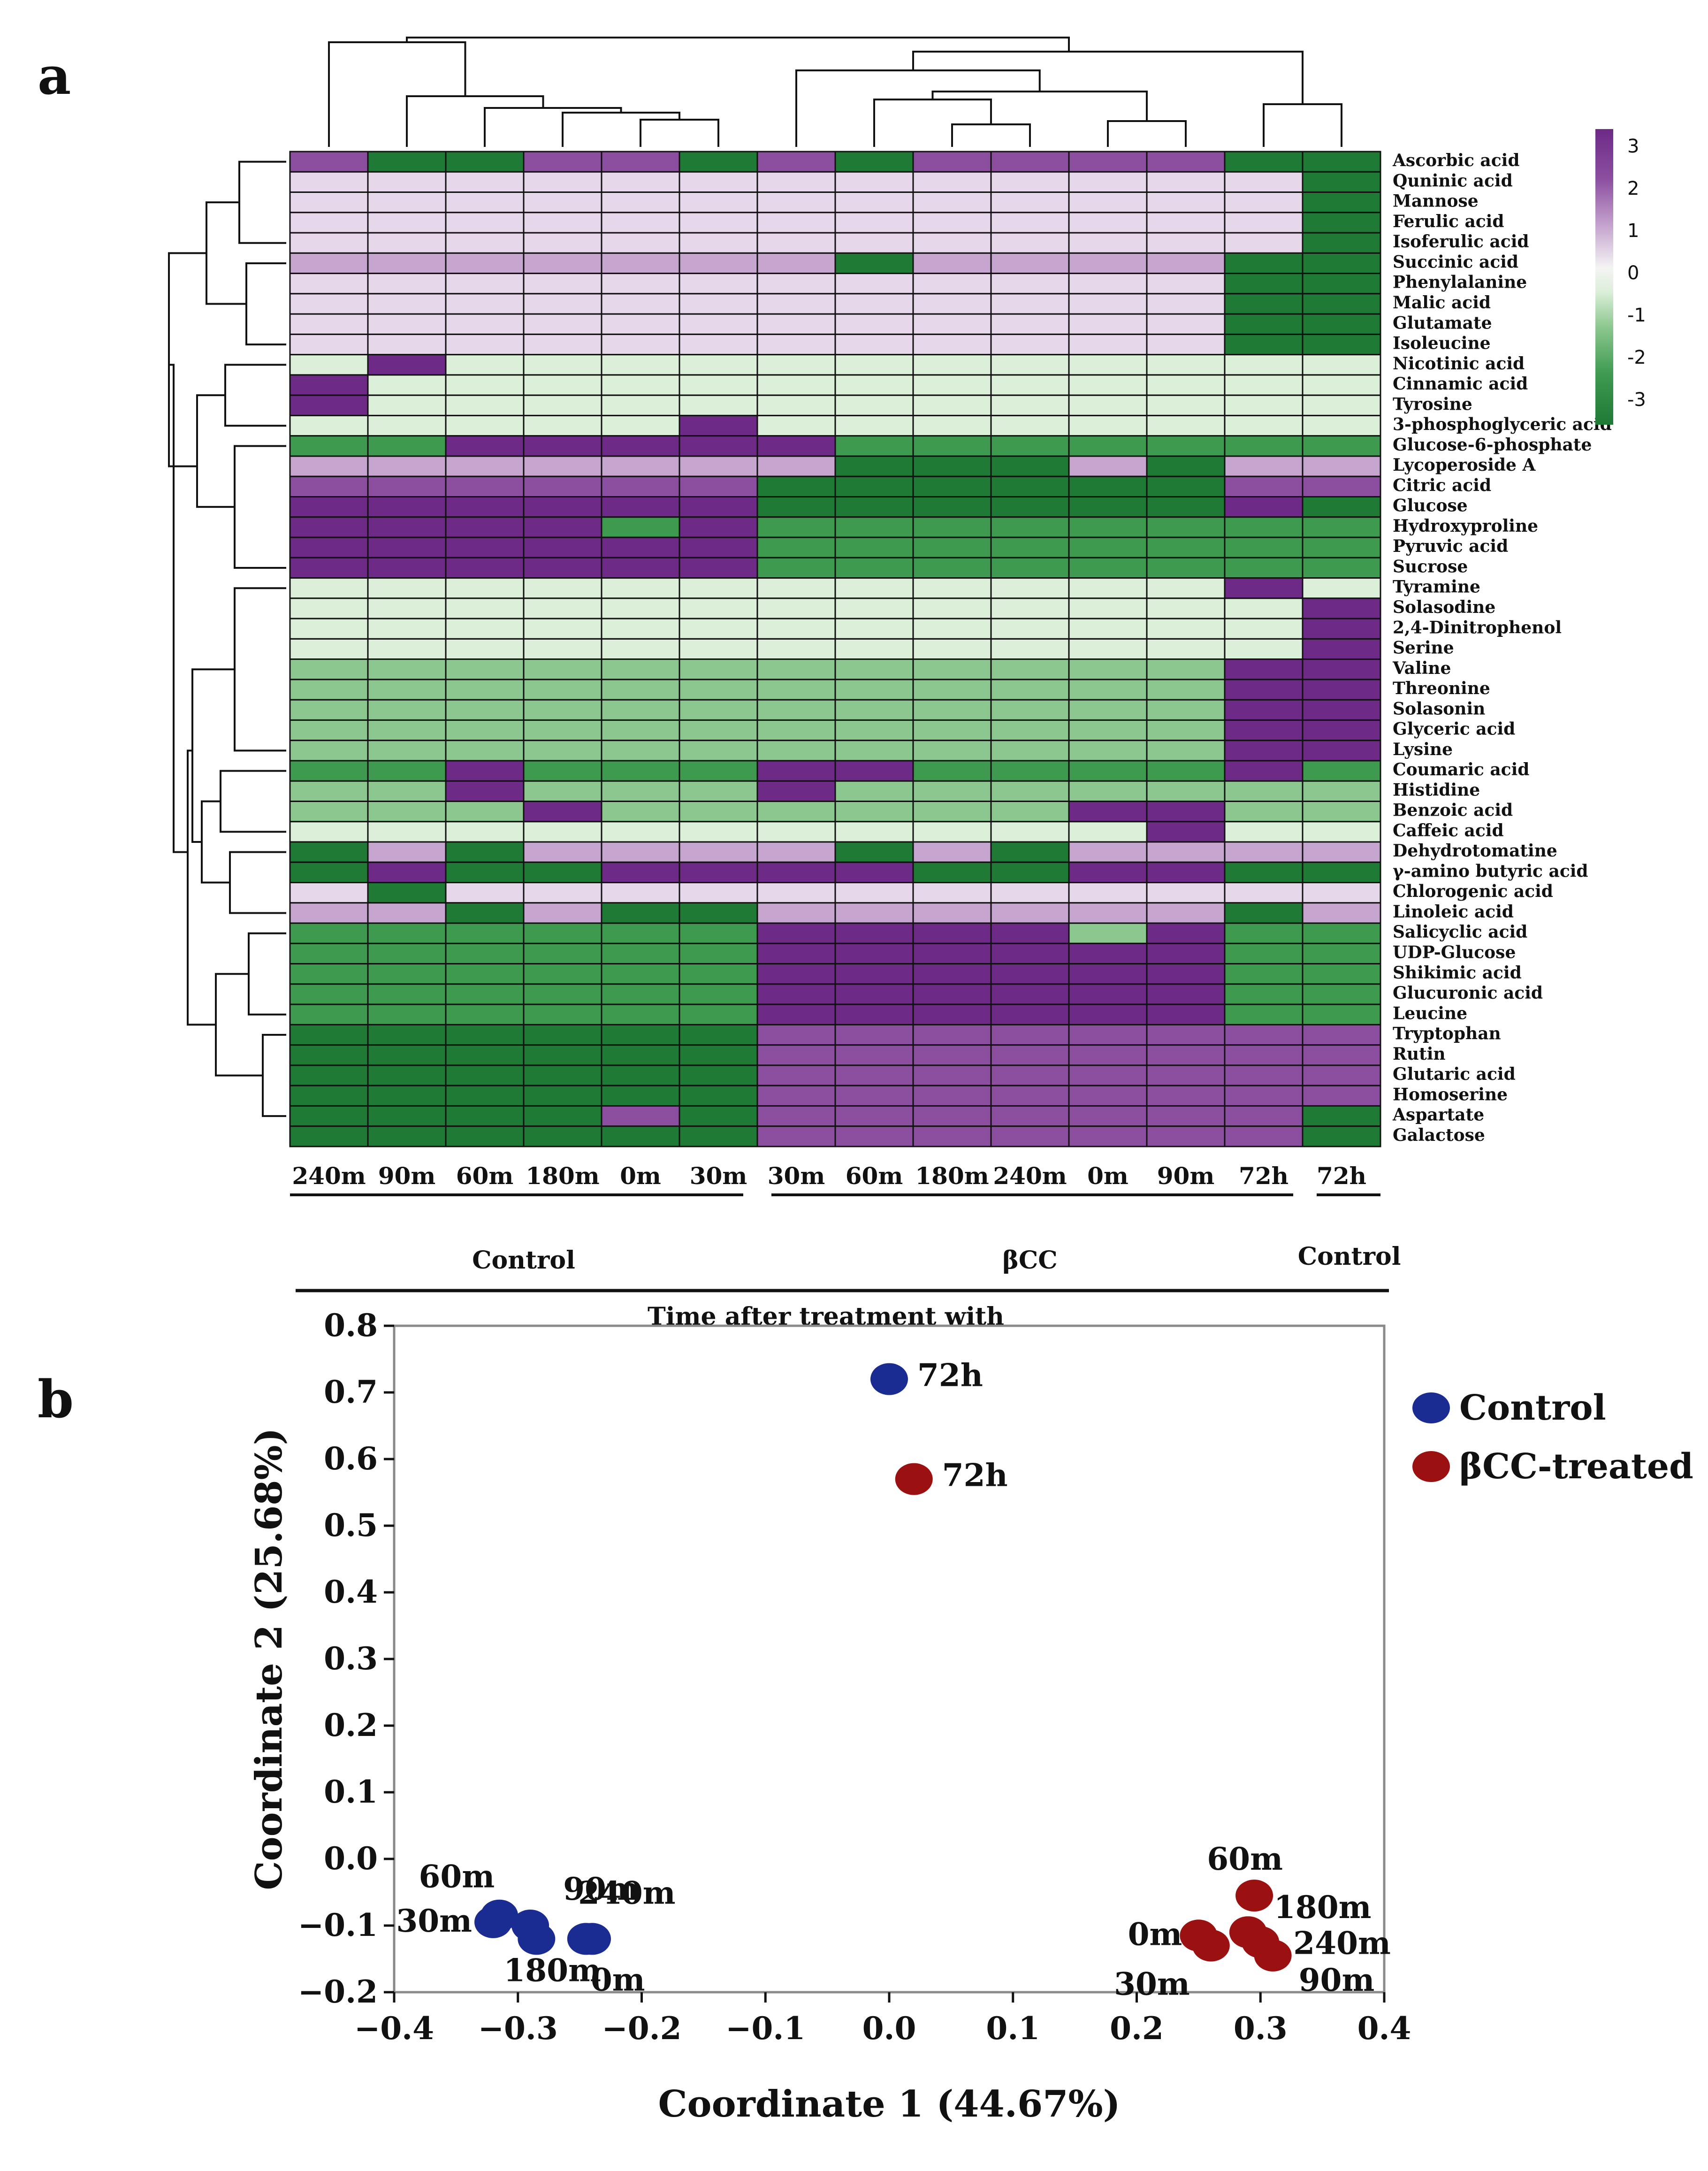 This screenshot has width=1708, height=2171. Describe the element at coordinates (1439, 709) in the screenshot. I see `row-label: Solasonin` at that location.